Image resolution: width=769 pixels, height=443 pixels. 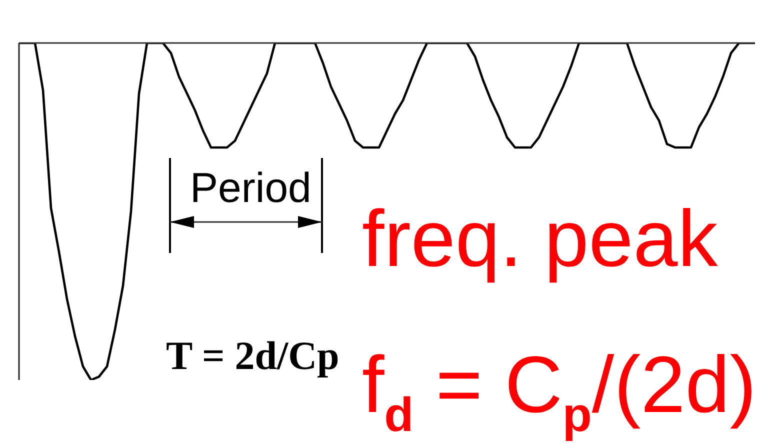 What do you see at coordinates (540, 238) in the screenshot?
I see `annotation: freq. peak` at bounding box center [540, 238].